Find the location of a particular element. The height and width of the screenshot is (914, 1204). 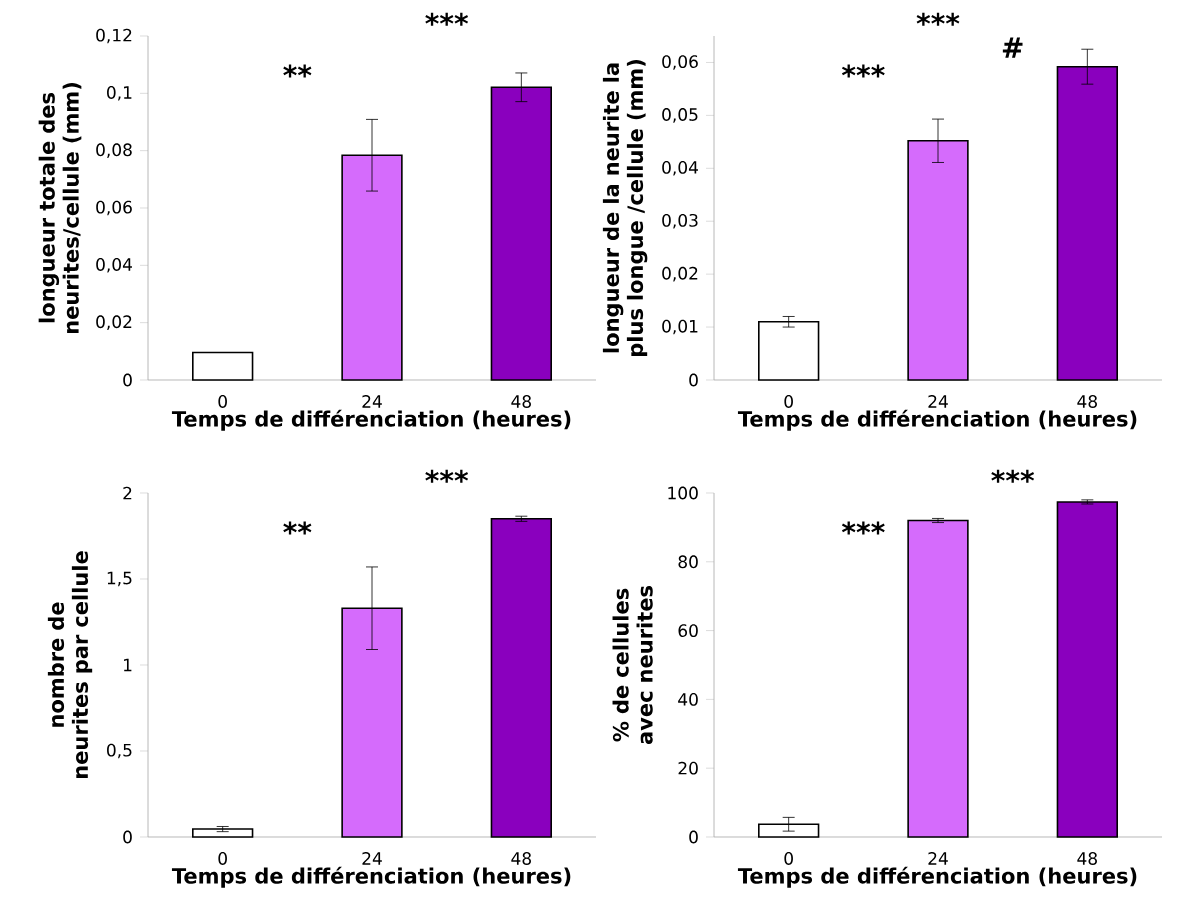

y-tick-label: 60 is located at coordinates (688, 631).